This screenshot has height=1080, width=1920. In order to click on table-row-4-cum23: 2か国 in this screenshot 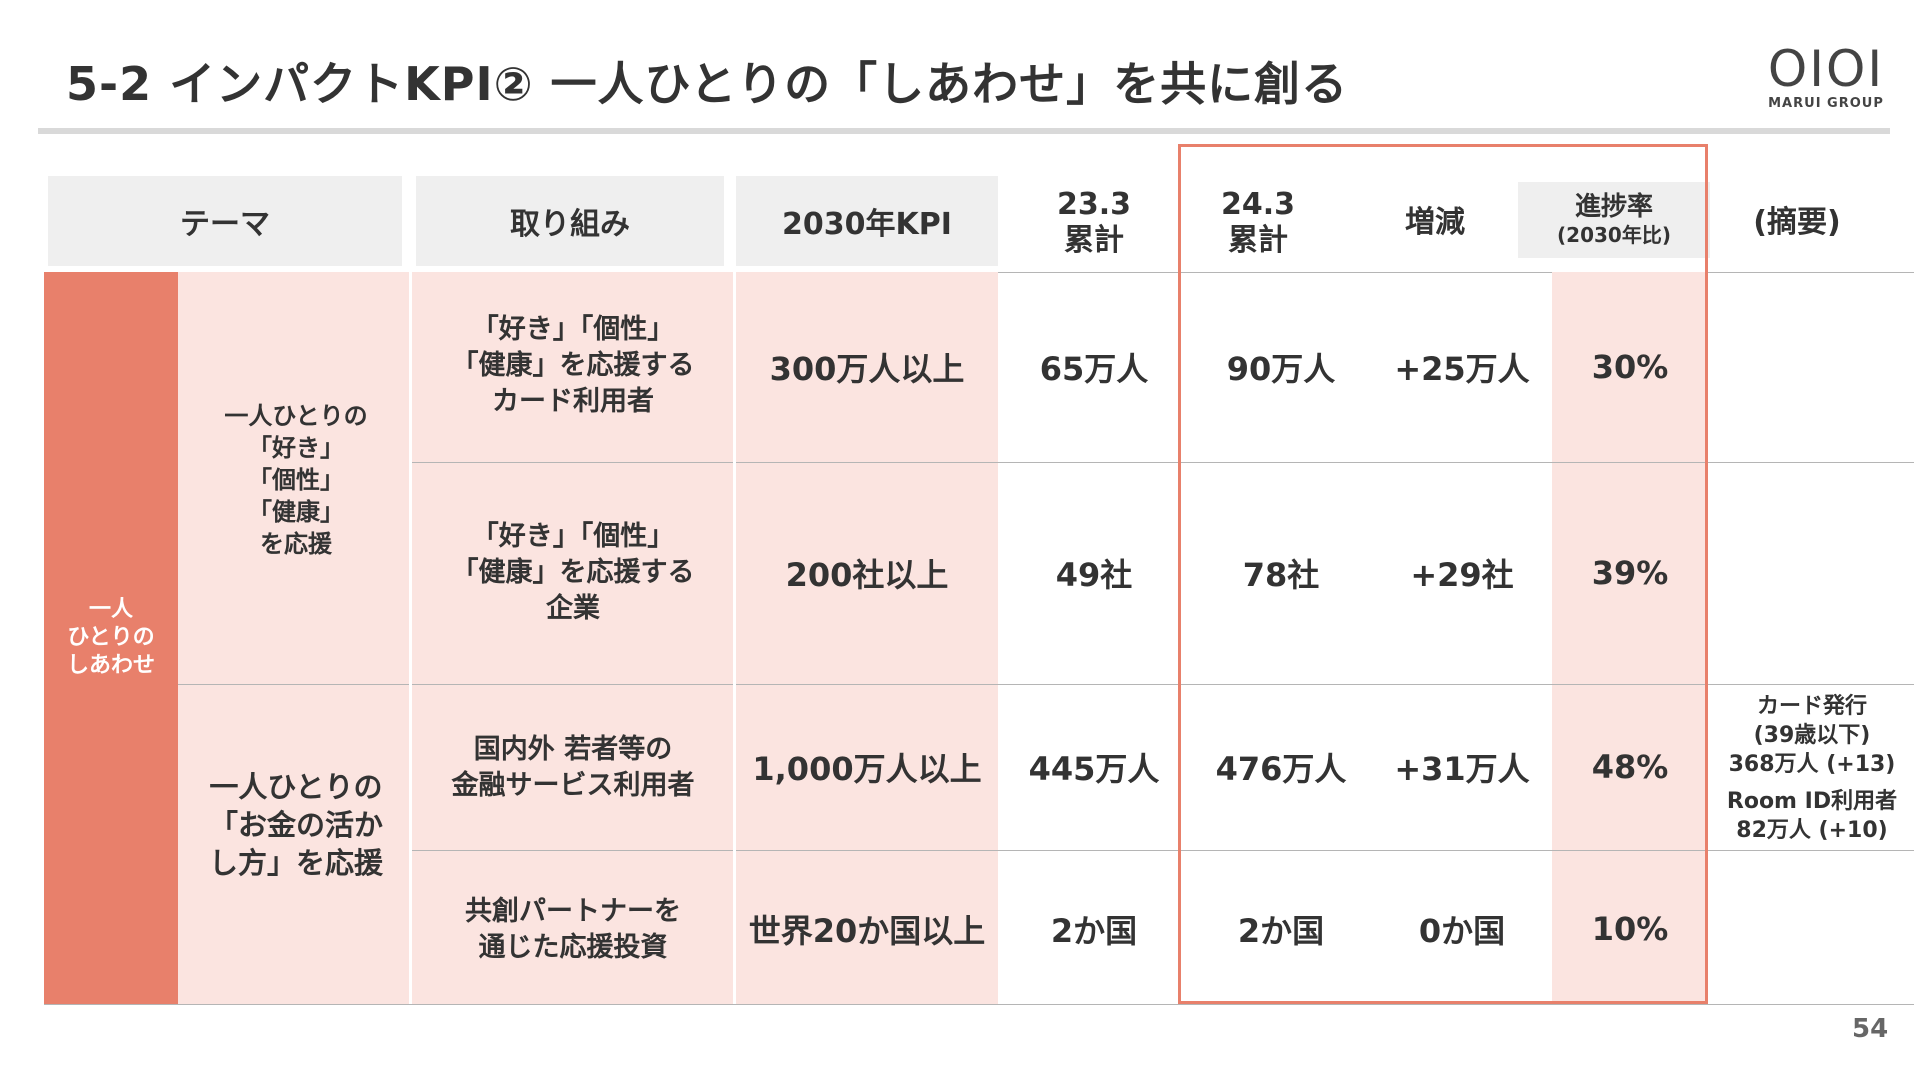, I will do `click(1094, 931)`.